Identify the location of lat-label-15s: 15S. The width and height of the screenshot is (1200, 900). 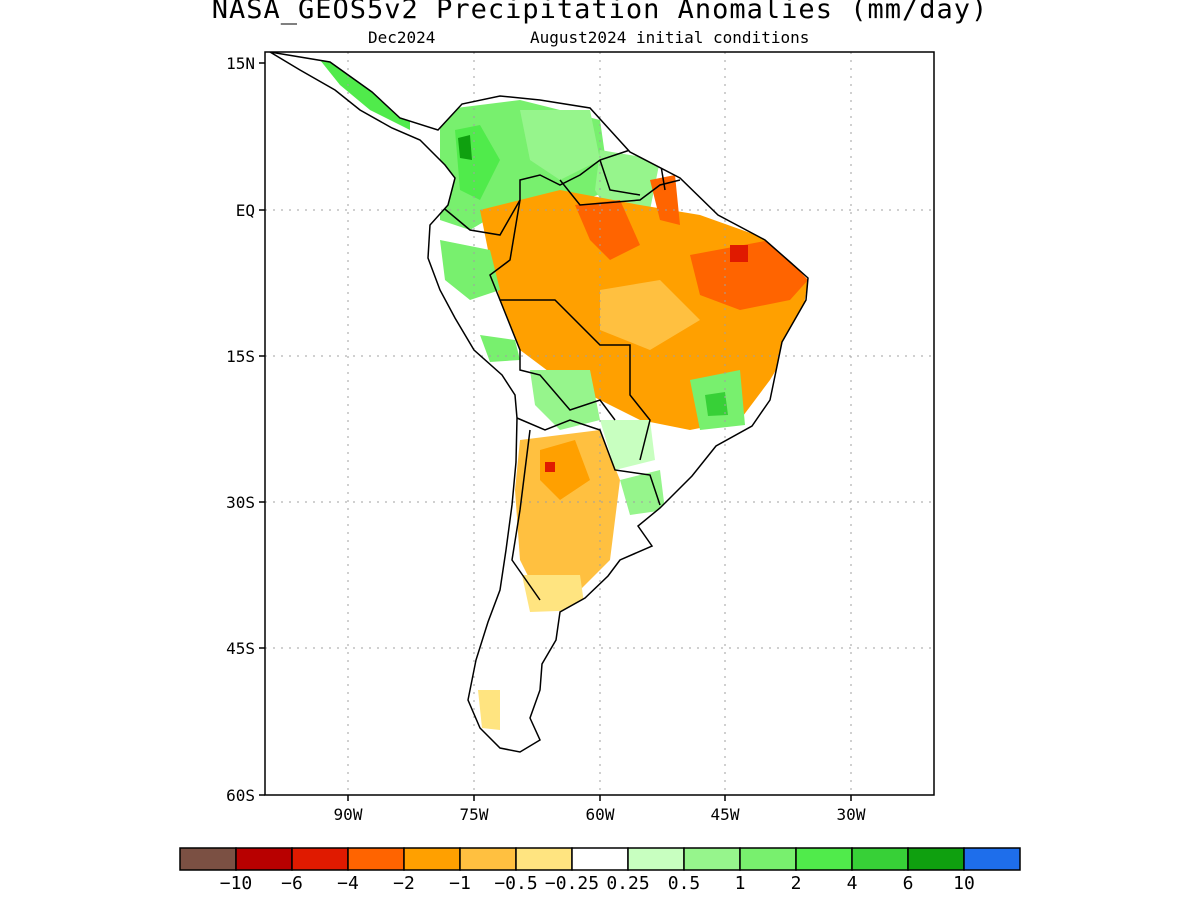
(240, 356).